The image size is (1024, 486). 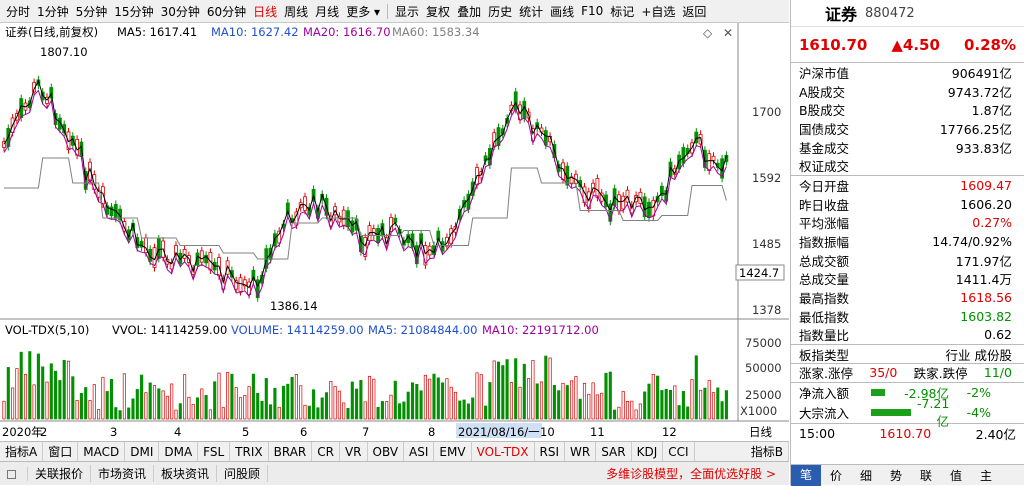 I want to click on index-stat-row: 总成交额 171.97亿, so click(x=907, y=260).